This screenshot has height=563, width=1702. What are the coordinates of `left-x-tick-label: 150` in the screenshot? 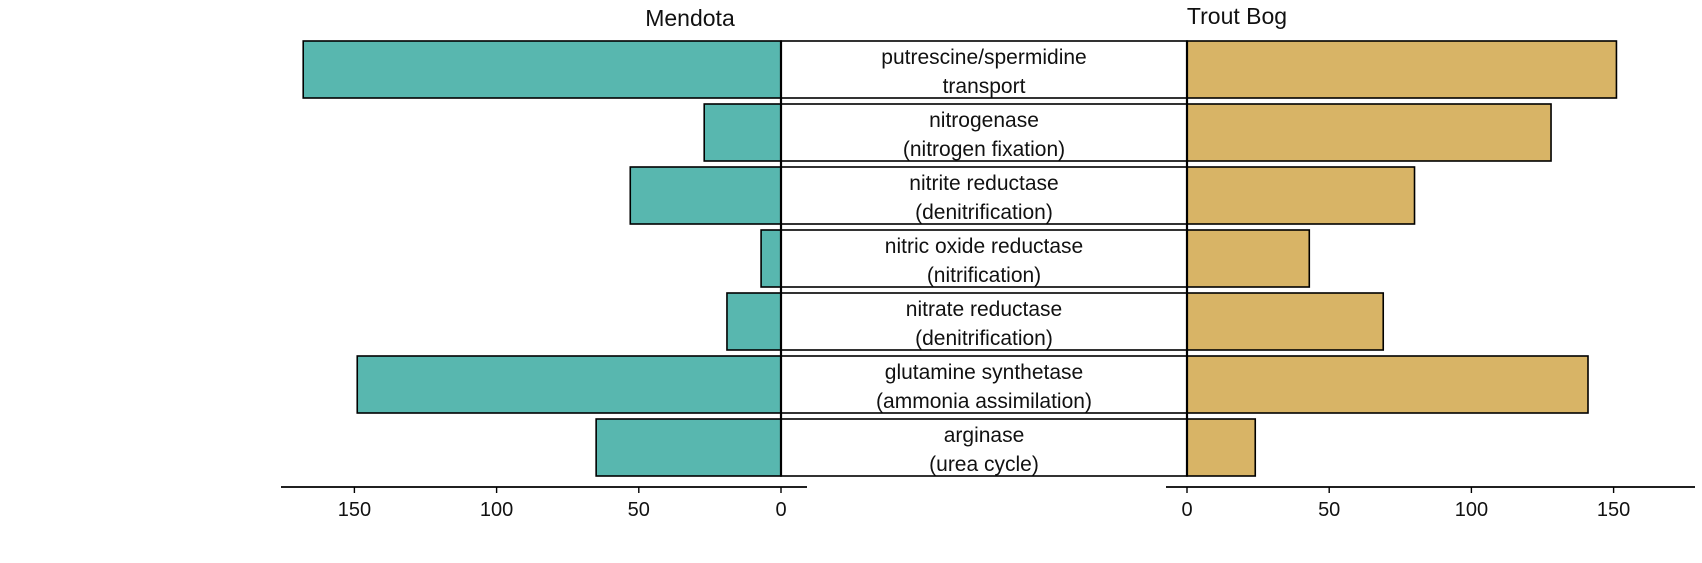 It's located at (354, 510).